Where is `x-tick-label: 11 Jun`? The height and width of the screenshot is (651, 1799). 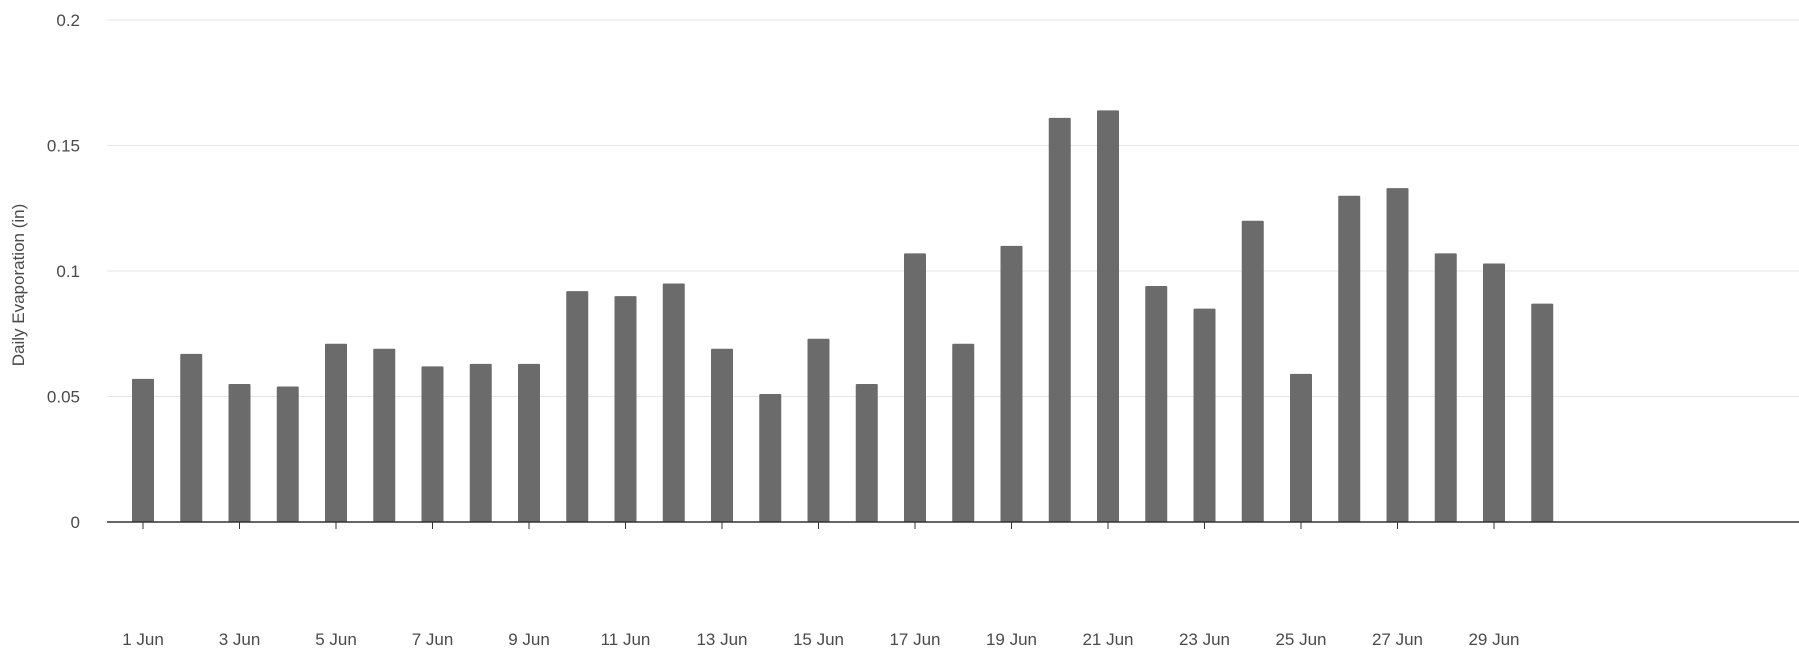
x-tick-label: 11 Jun is located at coordinates (626, 639).